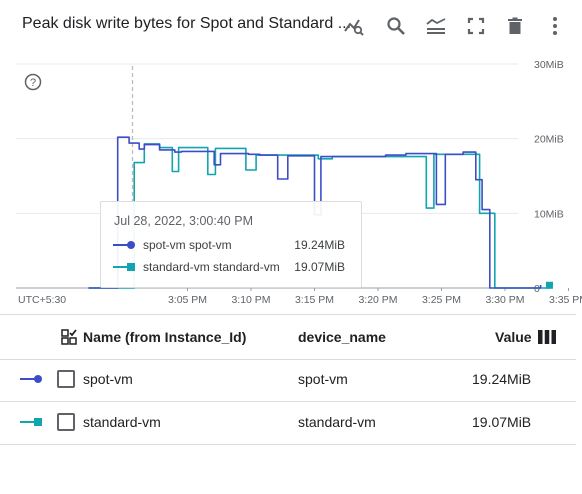  I want to click on name-column-header: Name (from Instance_Id), so click(165, 337).